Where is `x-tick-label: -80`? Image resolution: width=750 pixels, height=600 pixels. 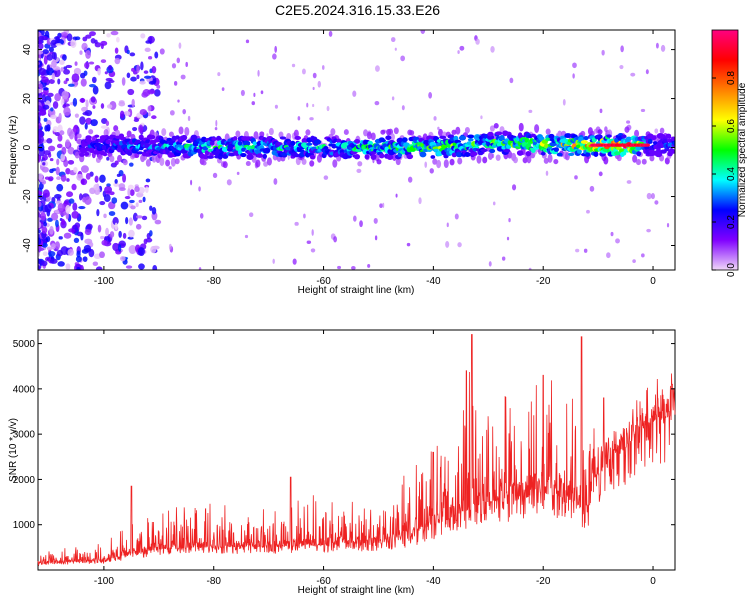 x-tick-label: -80 is located at coordinates (213, 581).